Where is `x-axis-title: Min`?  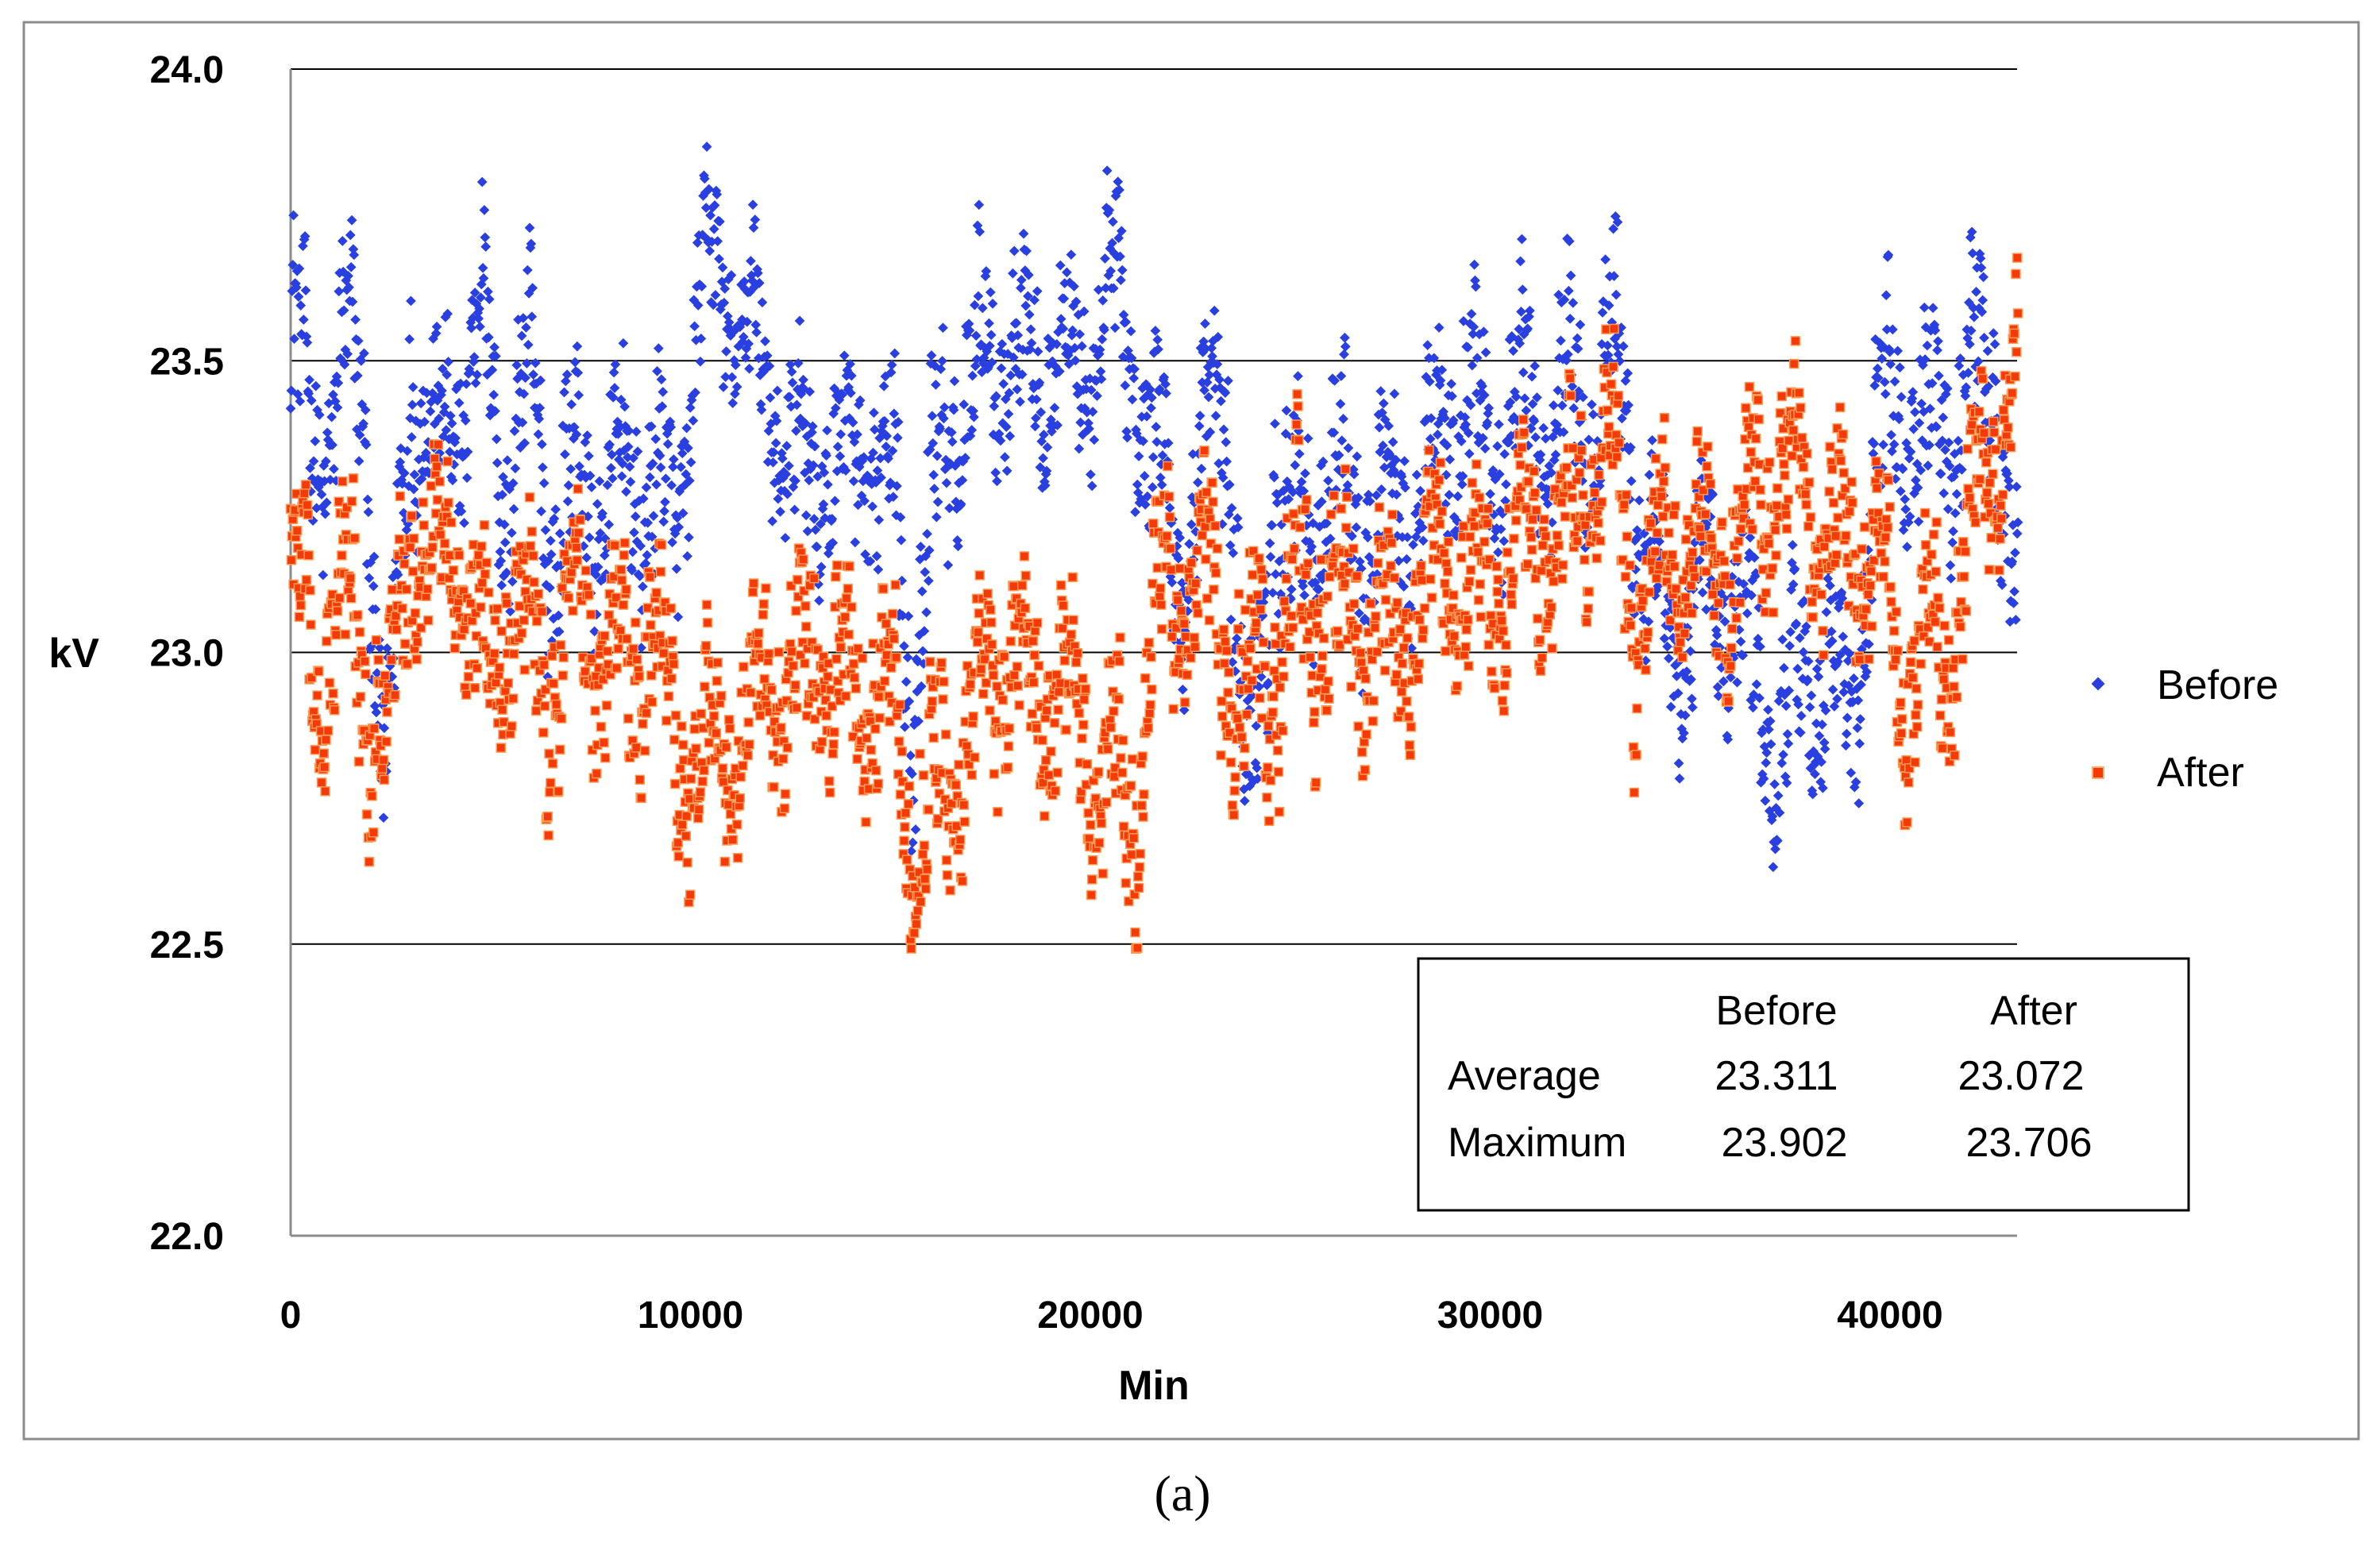 x-axis-title: Min is located at coordinates (1154, 1386).